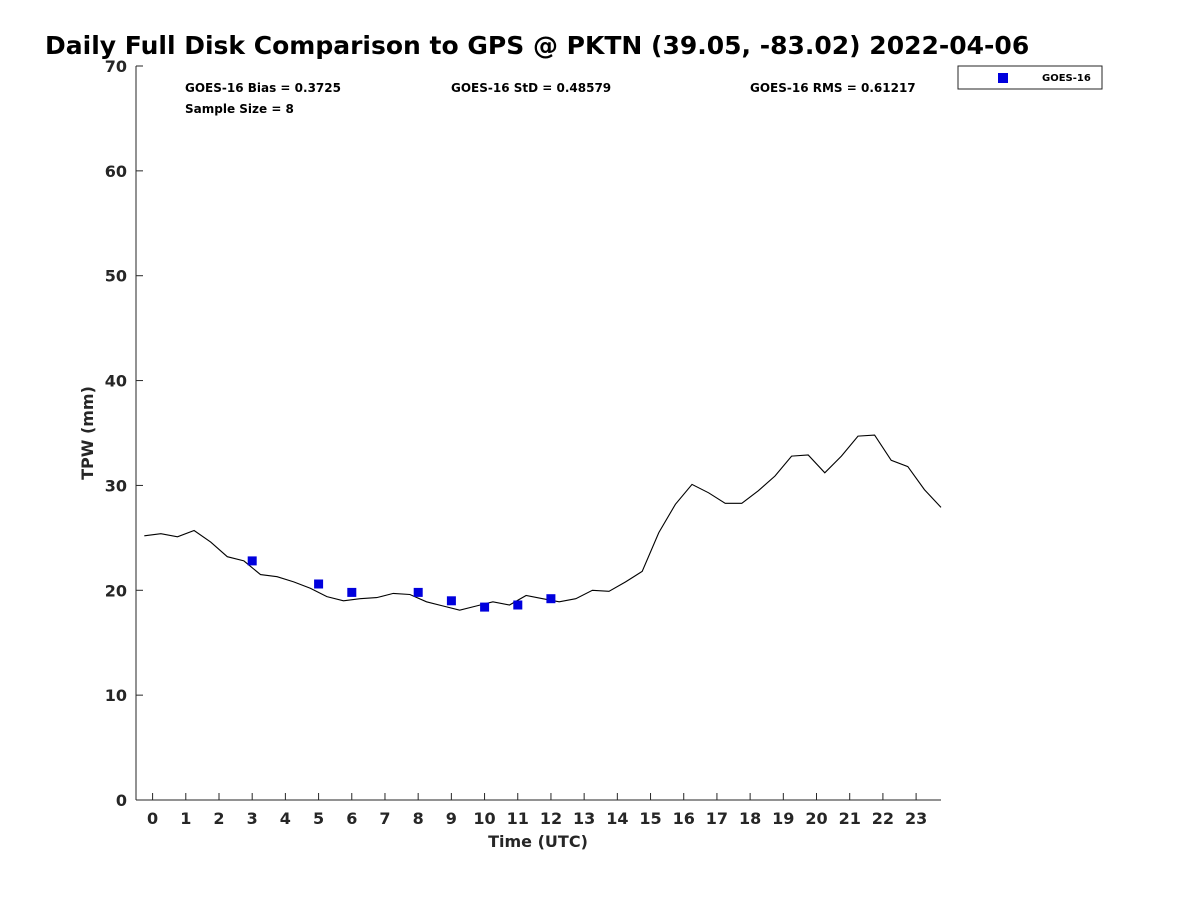 The image size is (1200, 900). Describe the element at coordinates (1003, 78) in the screenshot. I see `legend-marker-goes16` at that location.